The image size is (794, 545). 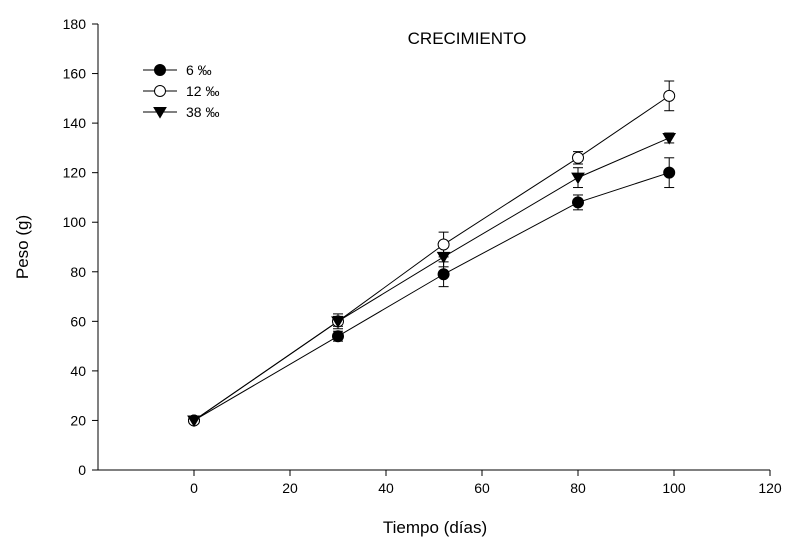 I want to click on x-tick-label: 60, so click(x=482, y=488).